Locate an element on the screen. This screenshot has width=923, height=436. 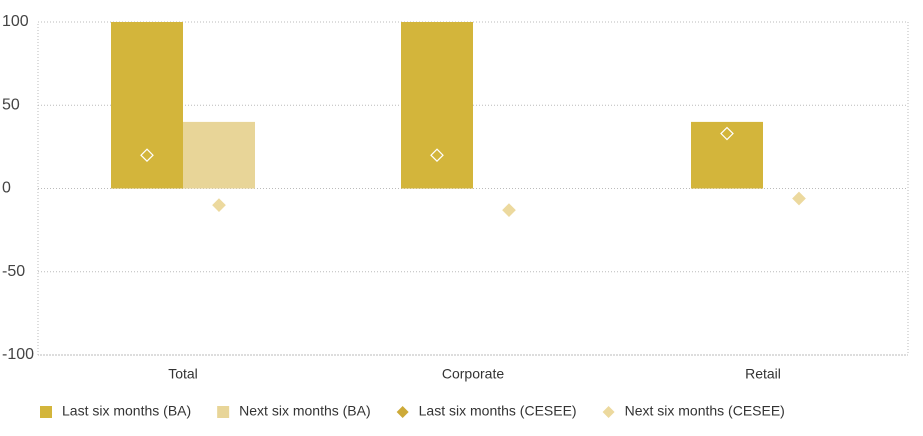
x-tick-label: Retail is located at coordinates (763, 374).